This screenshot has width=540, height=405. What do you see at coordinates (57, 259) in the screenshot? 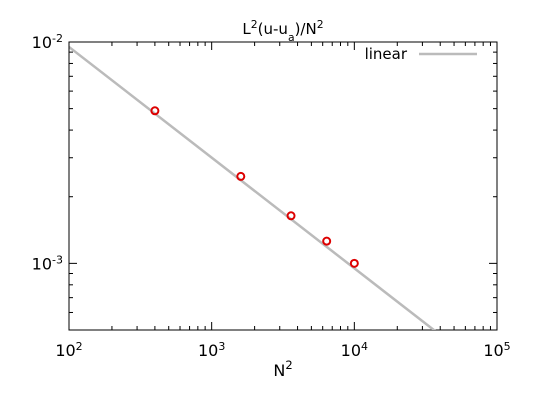
I see `tick-exponent: -3` at bounding box center [57, 259].